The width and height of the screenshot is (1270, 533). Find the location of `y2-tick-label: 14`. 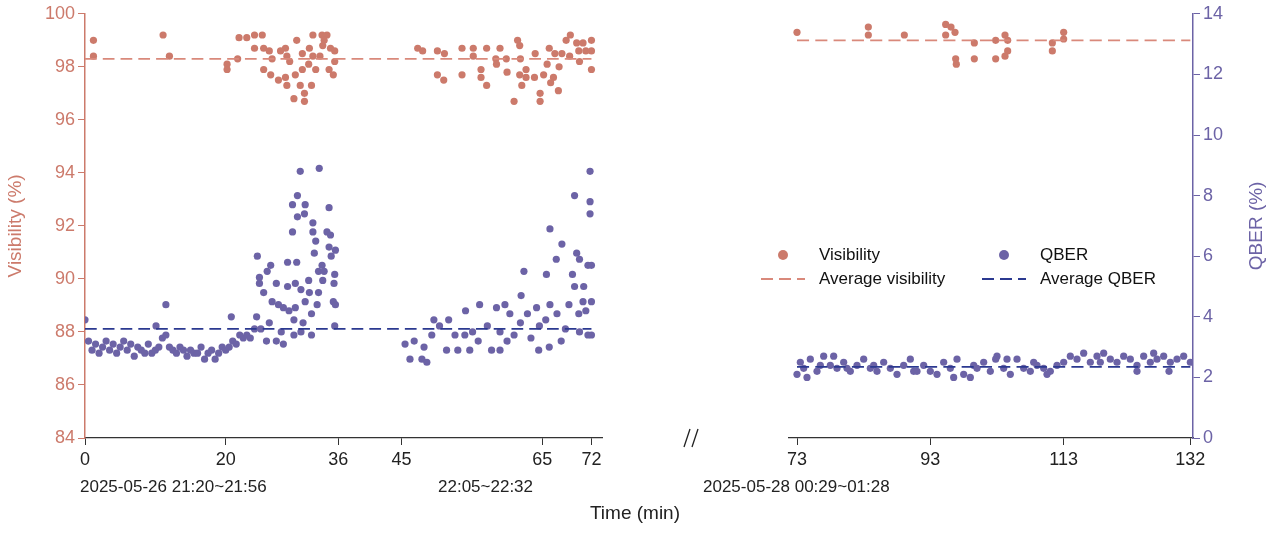

y2-tick-label: 14 is located at coordinates (1213, 12).